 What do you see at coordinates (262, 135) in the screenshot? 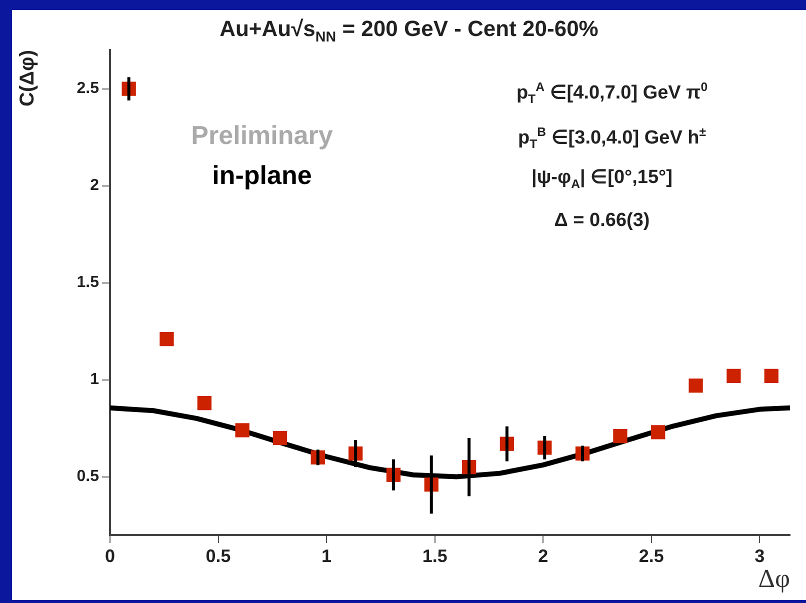
I see `annotation: Preliminary` at bounding box center [262, 135].